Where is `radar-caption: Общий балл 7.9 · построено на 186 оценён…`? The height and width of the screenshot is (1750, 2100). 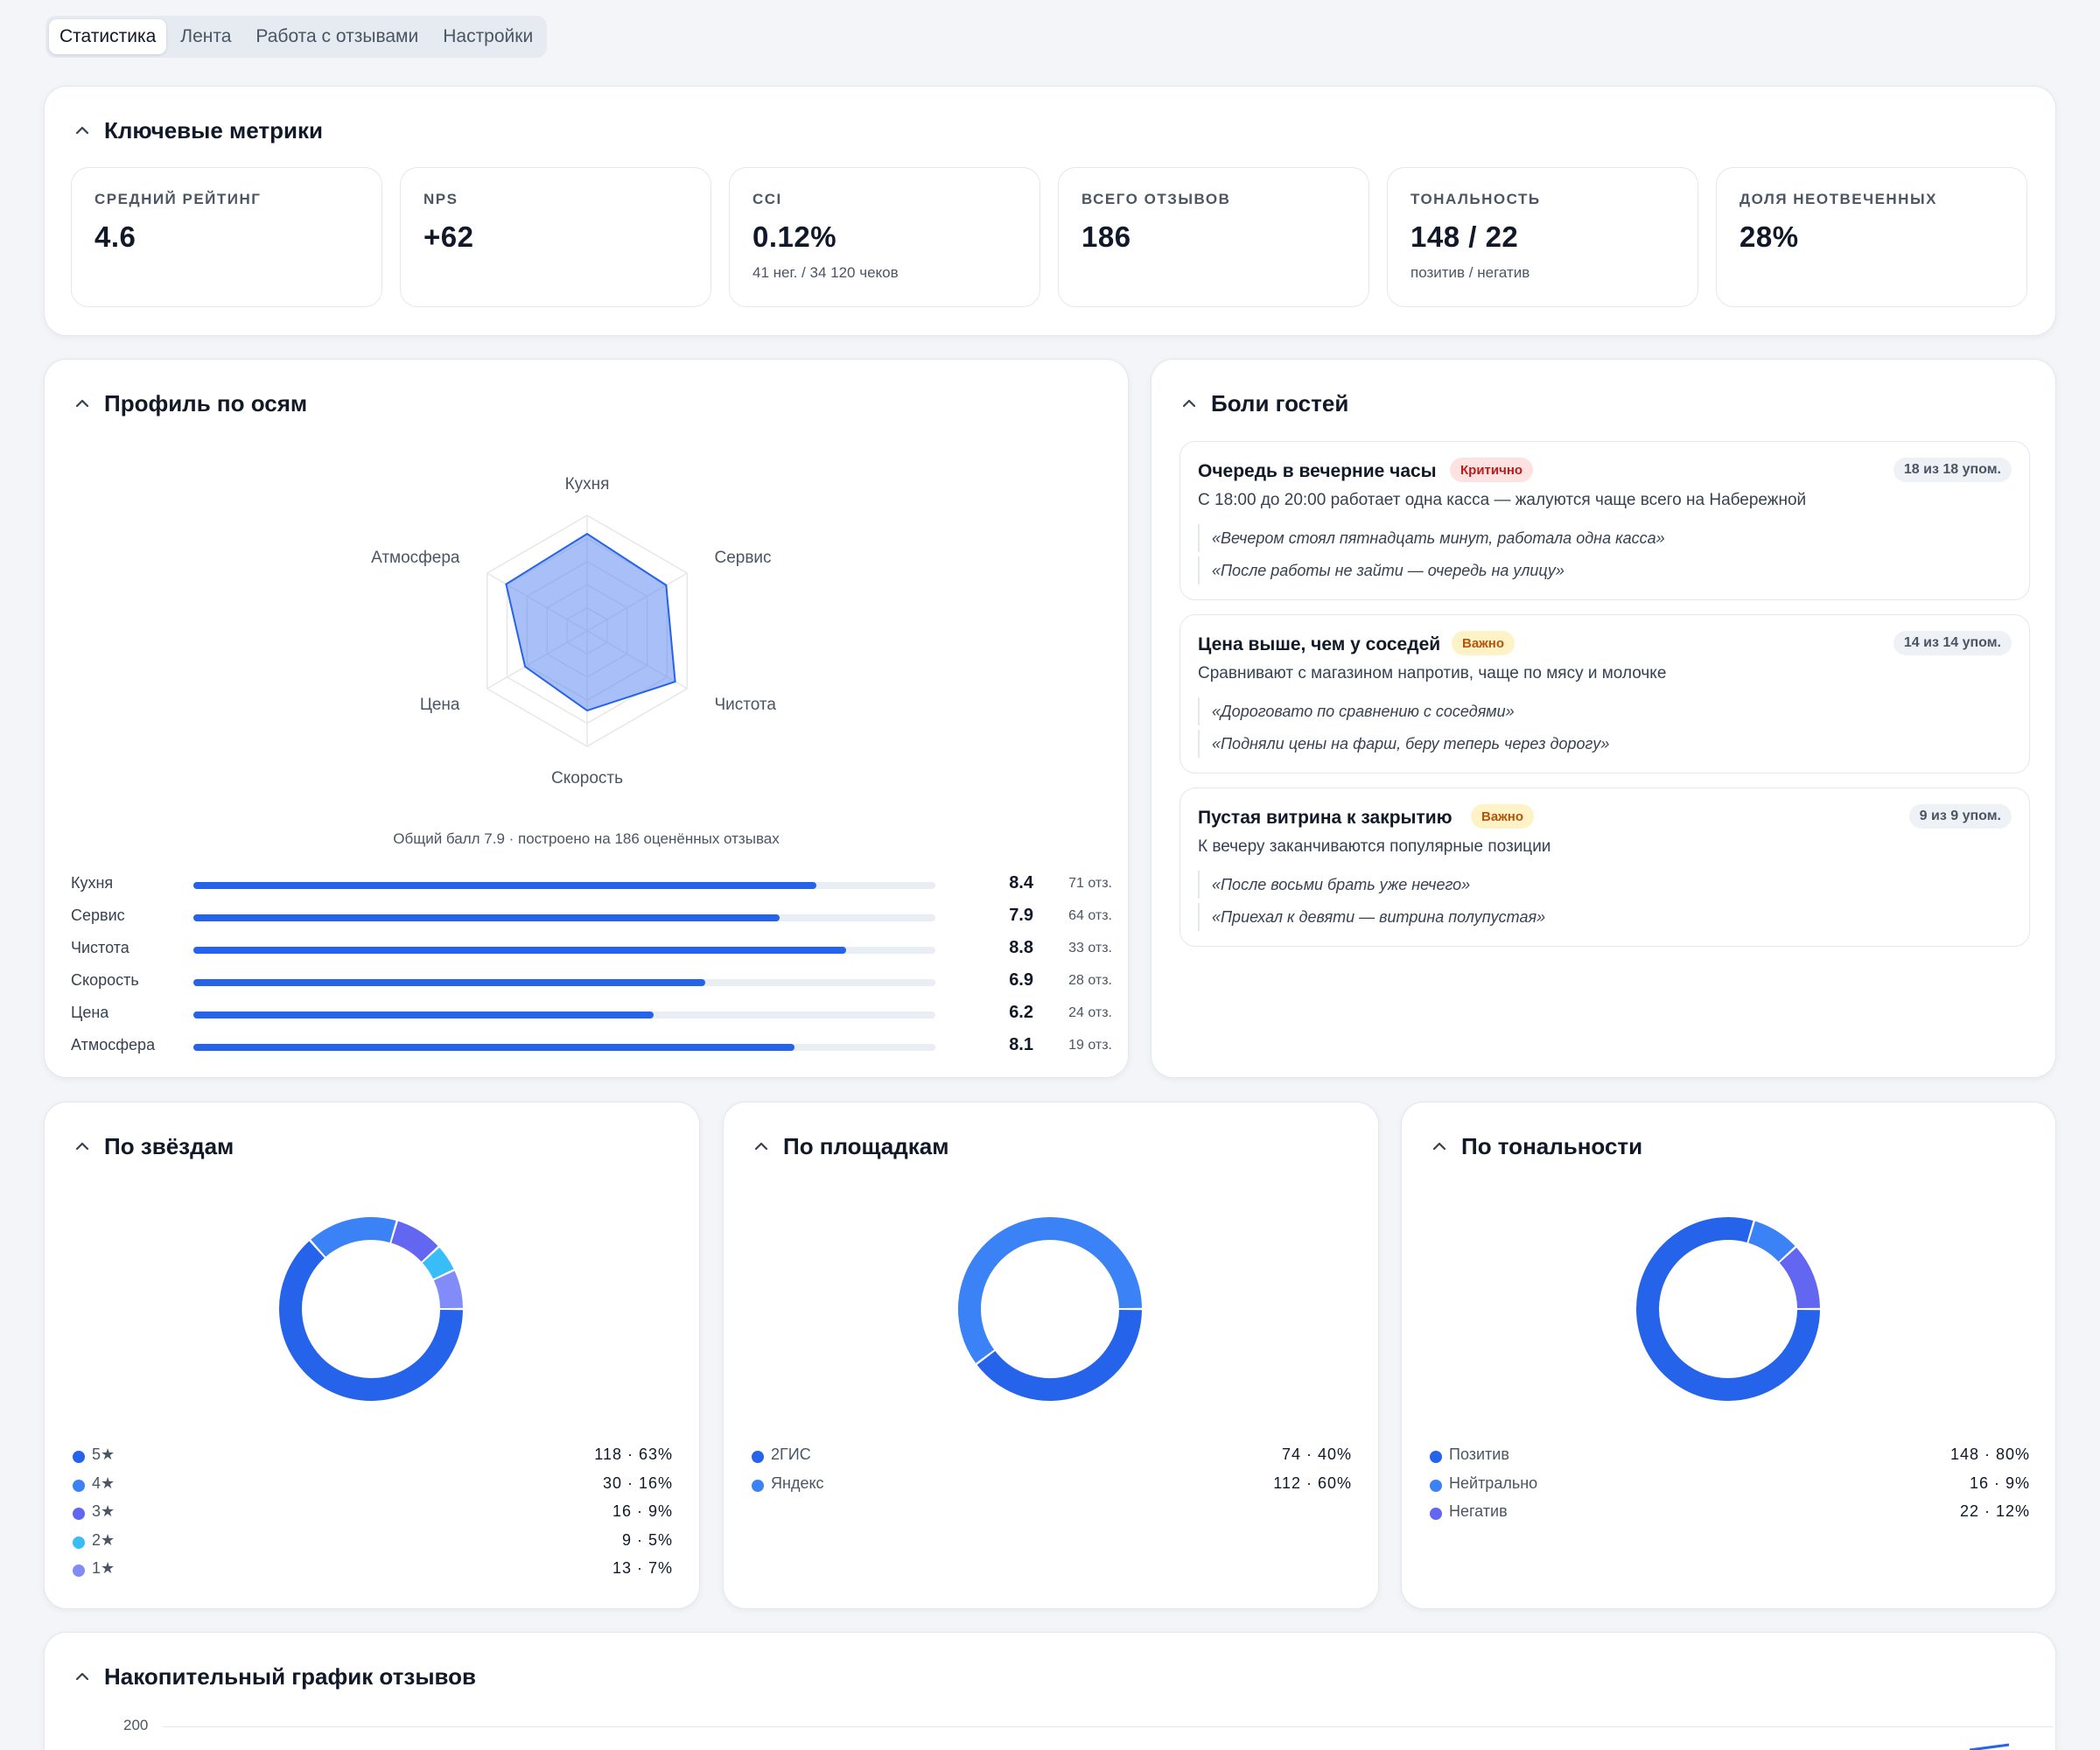 radar-caption: Общий балл 7.9 · построено на 186 оценён… is located at coordinates (586, 838).